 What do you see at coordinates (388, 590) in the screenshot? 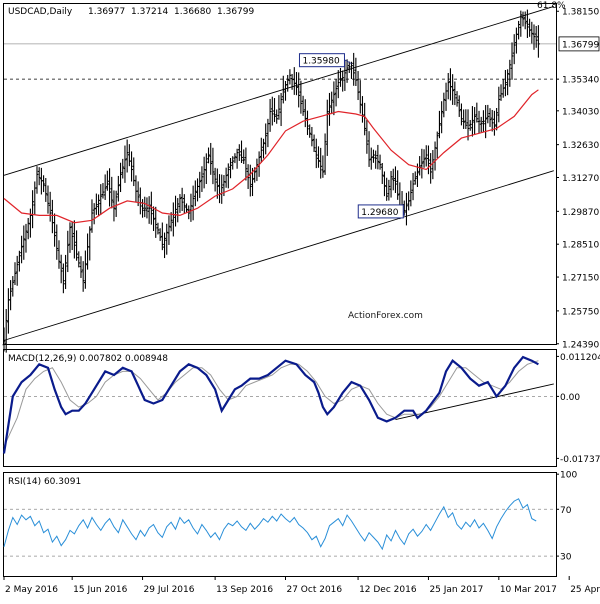
I see `x-tick-label: 12 Dec 2016` at bounding box center [388, 590].